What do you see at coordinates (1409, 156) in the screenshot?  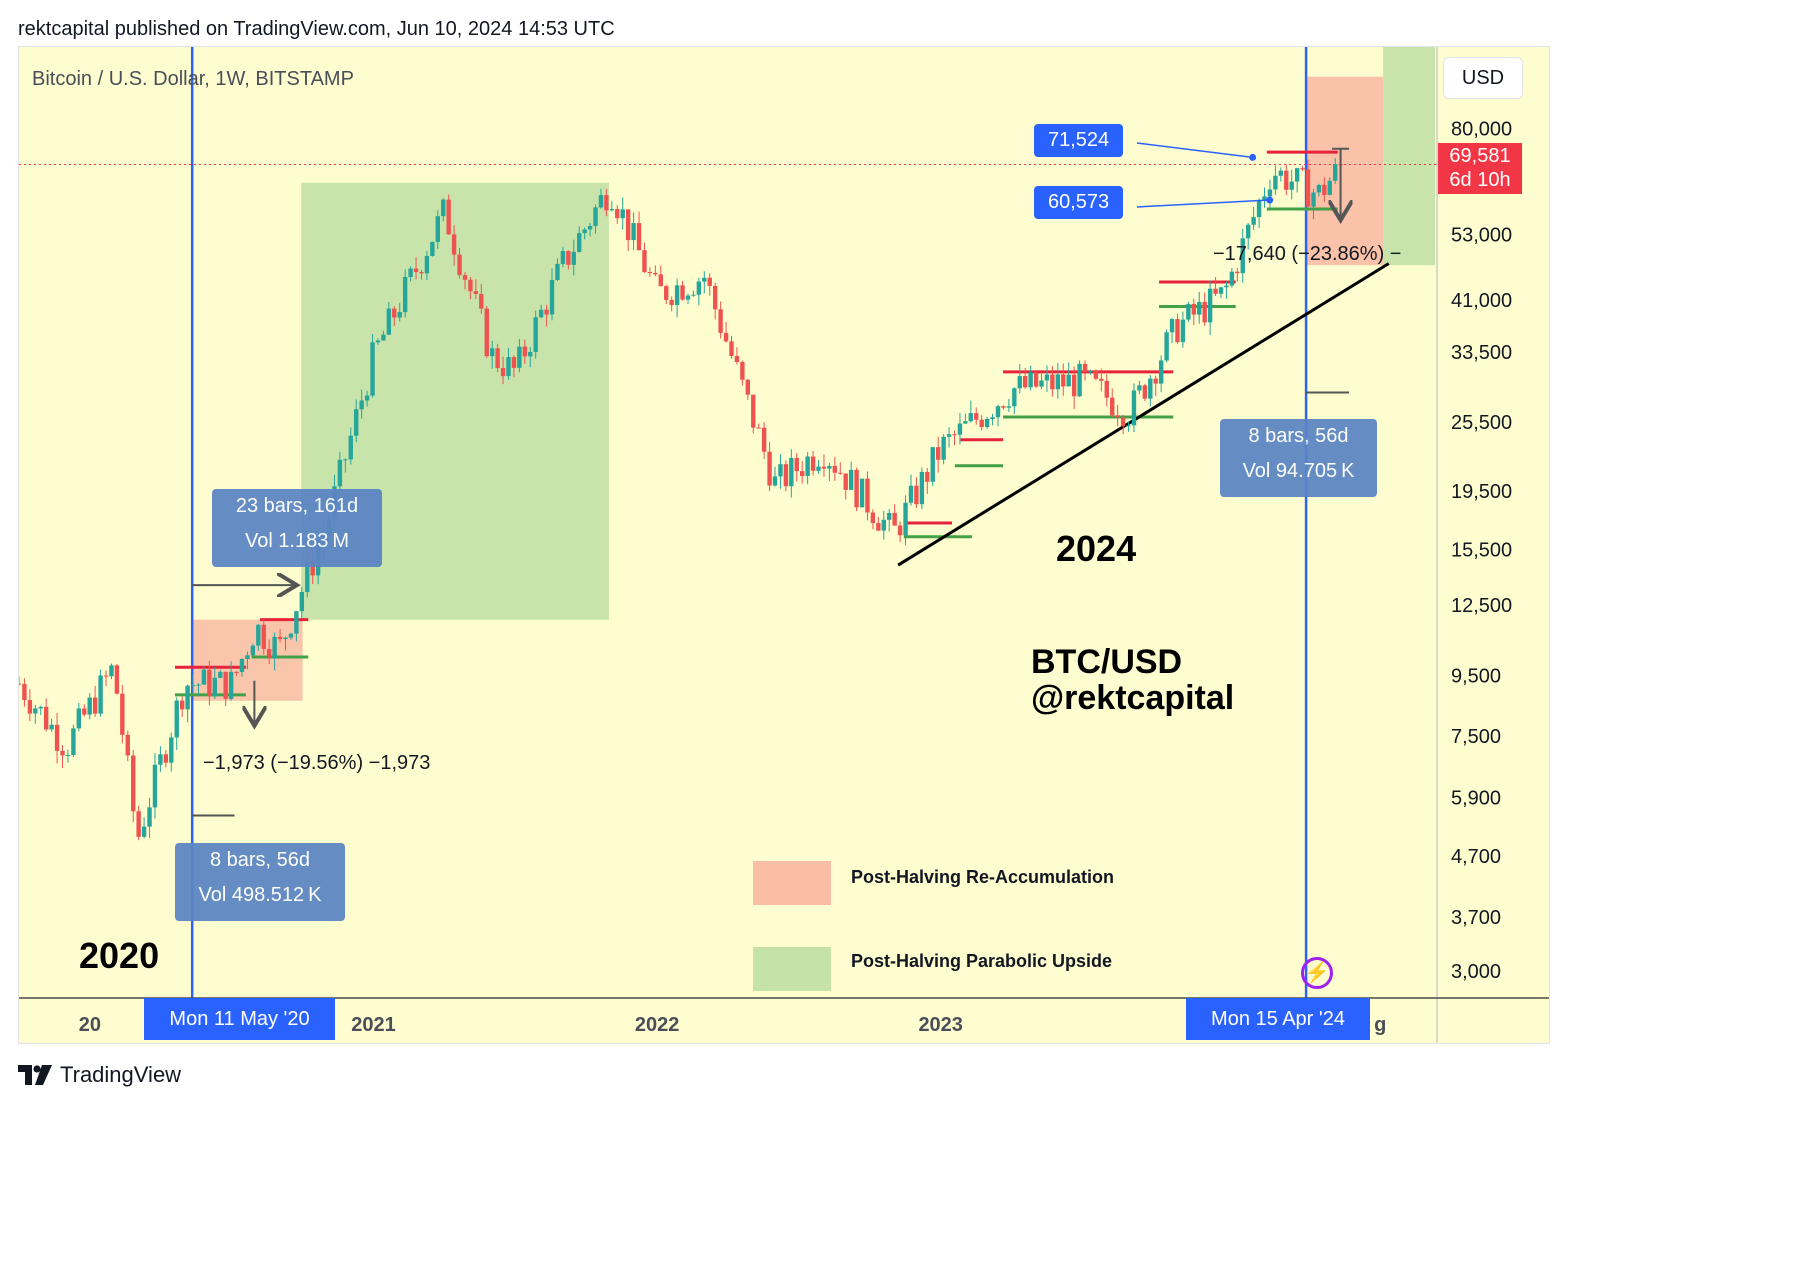 I see `parabolic-zone-2024` at bounding box center [1409, 156].